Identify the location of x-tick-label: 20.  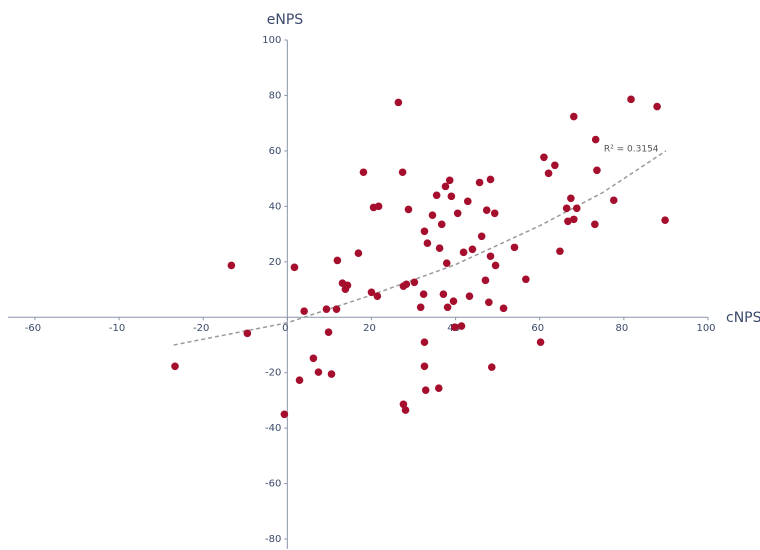
(369, 328).